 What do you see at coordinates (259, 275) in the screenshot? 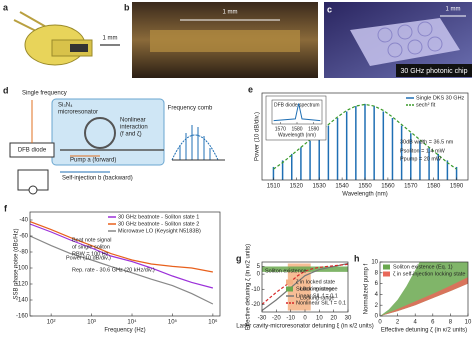
I see `y-tick-label: 0` at bounding box center [259, 275].